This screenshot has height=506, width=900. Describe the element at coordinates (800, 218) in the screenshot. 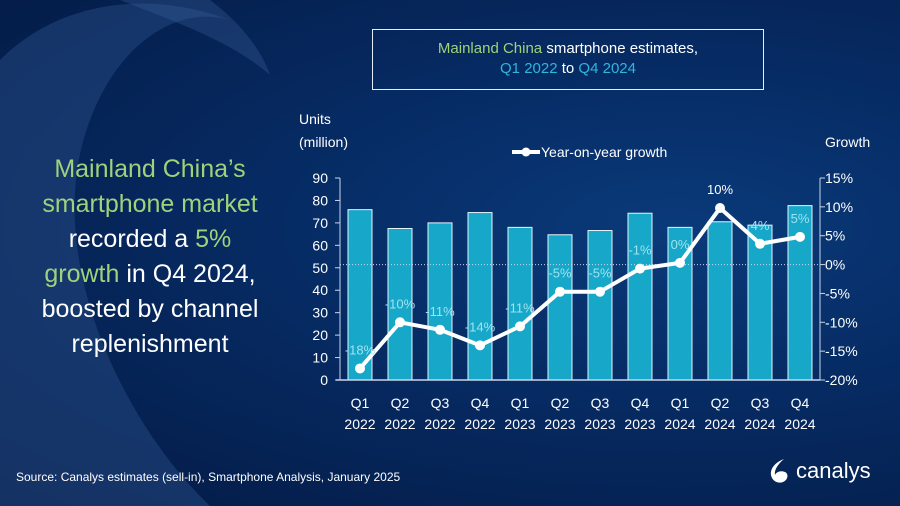

I see `growth-data-label: 5%` at that location.